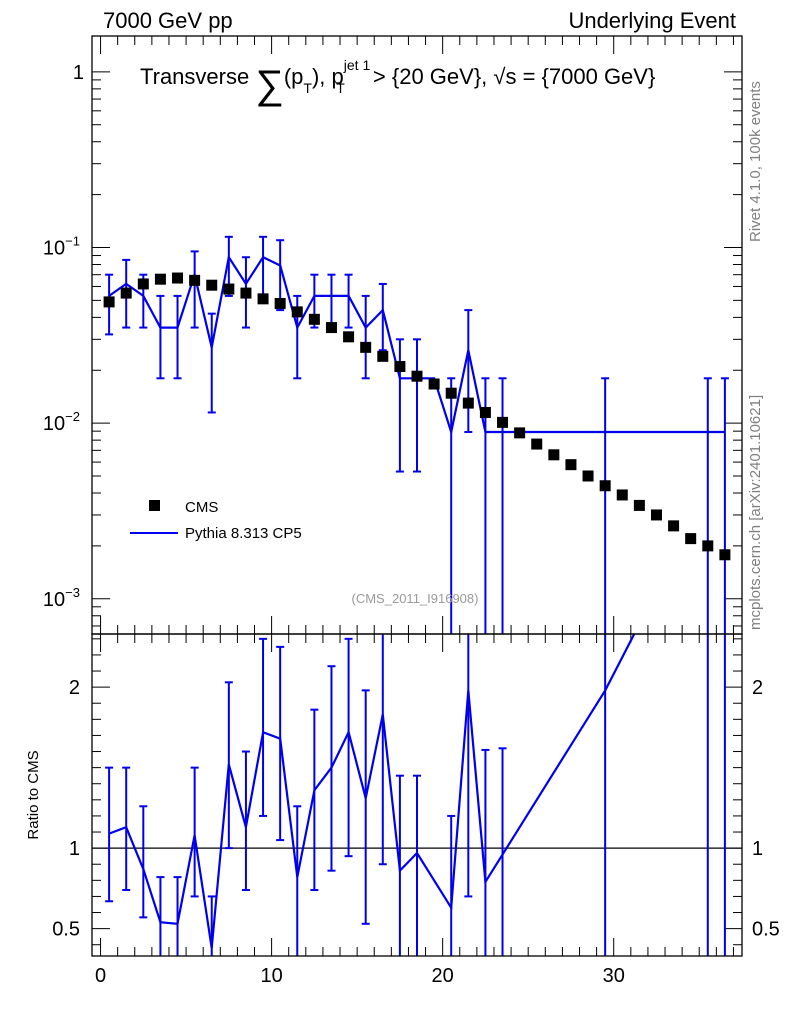 Image resolution: width=786 pixels, height=1024 pixels. What do you see at coordinates (100, 976) in the screenshot?
I see `x-tick-label: 0` at bounding box center [100, 976].